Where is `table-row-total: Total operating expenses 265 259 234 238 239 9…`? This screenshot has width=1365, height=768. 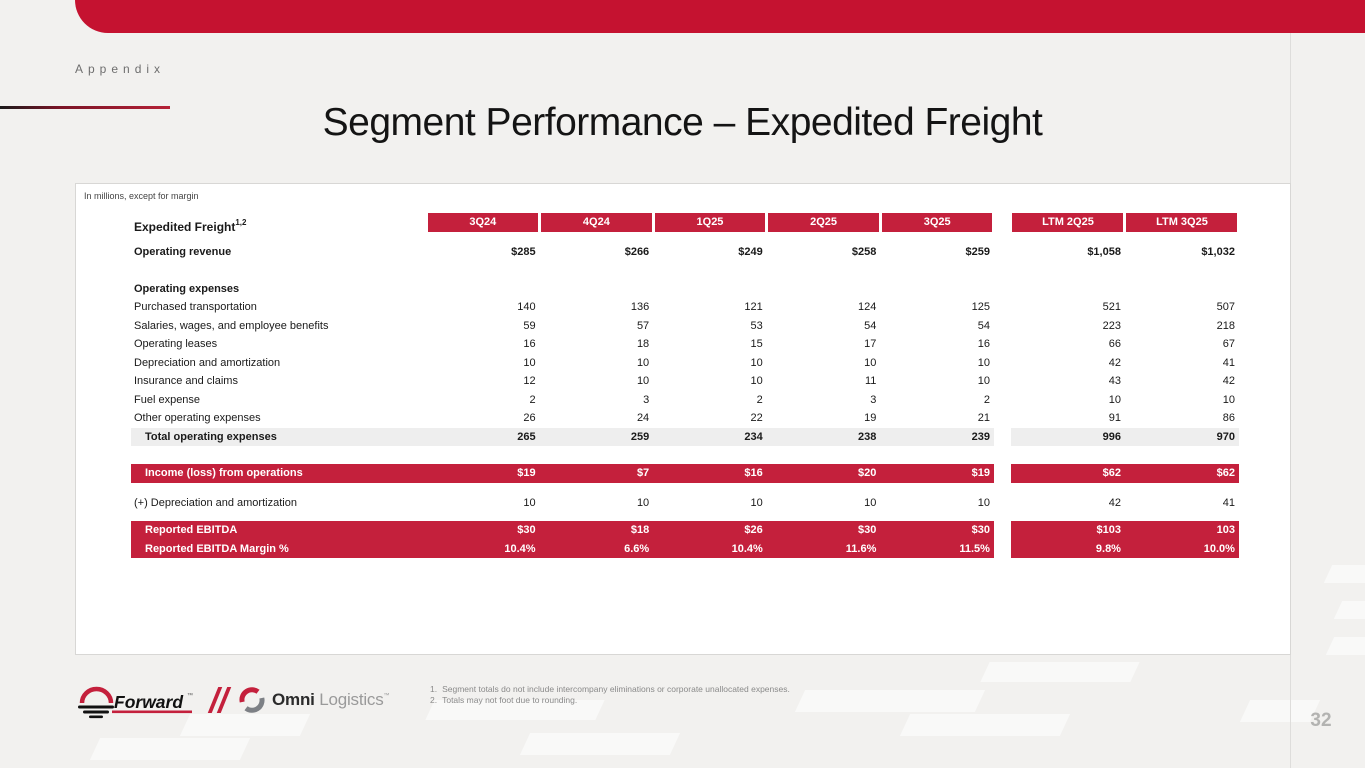 table-row-total: Total operating expenses 265 259 234 238 239 9… is located at coordinates (685, 436).